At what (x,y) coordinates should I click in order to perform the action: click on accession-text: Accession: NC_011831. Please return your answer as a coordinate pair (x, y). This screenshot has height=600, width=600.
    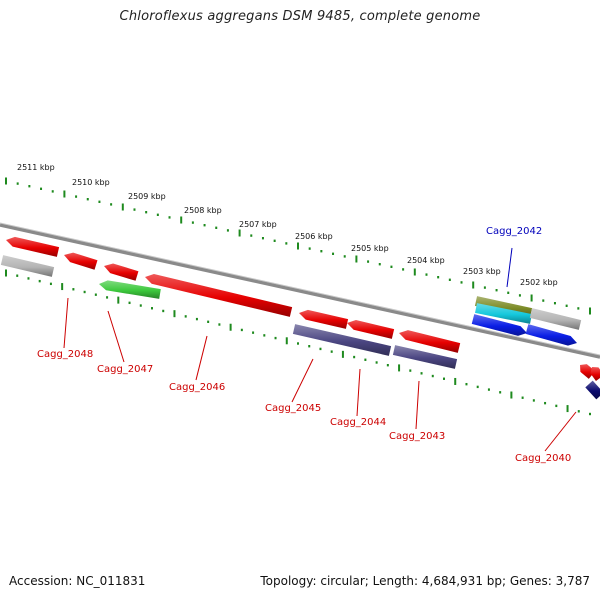
    Looking at the image, I should click on (77, 581).